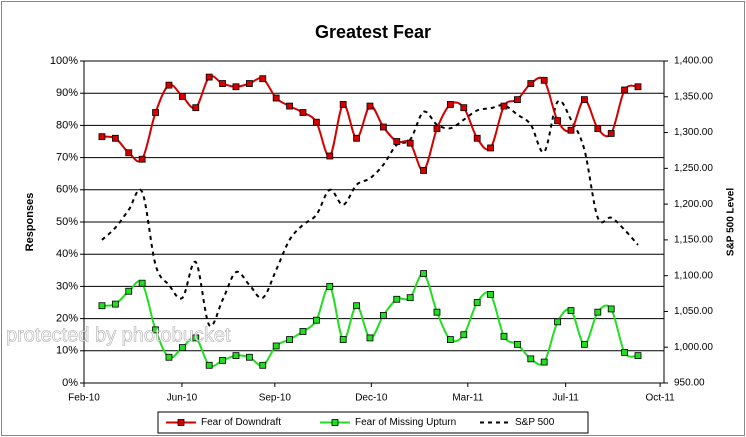 The image size is (746, 437). Describe the element at coordinates (693, 132) in the screenshot. I see `y2-tick-label: 1,300.00` at that location.